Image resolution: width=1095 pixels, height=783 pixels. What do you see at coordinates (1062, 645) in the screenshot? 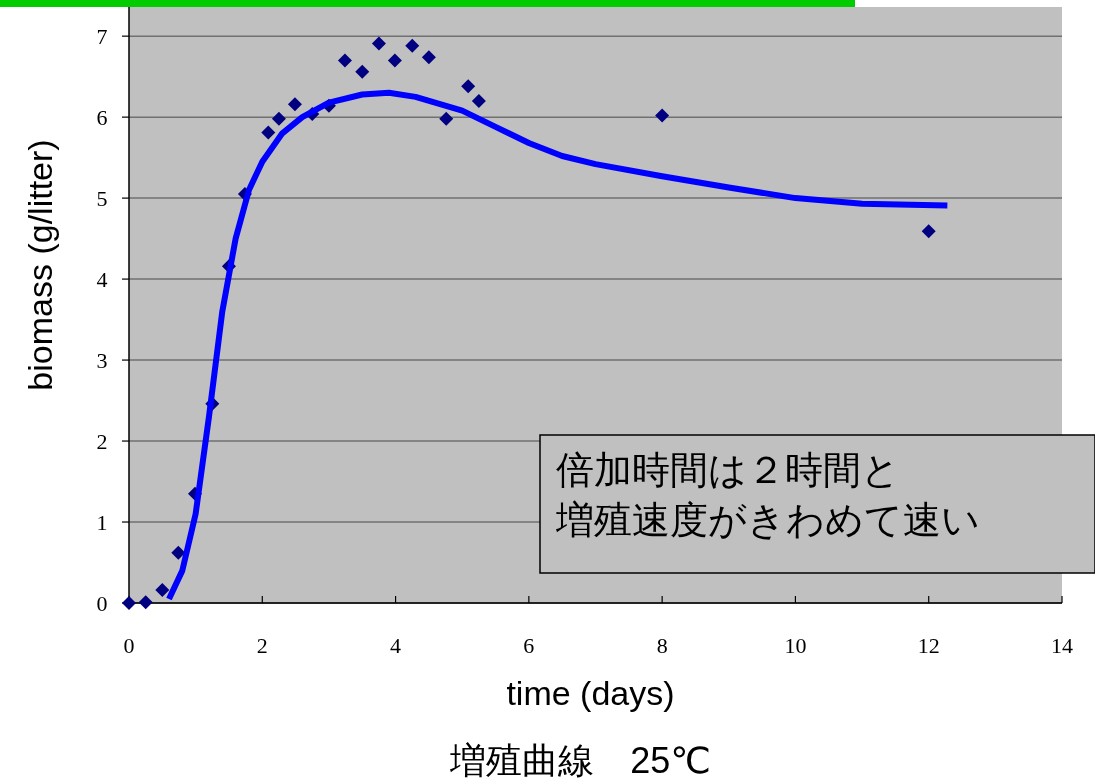
I see `x-tick-label: 14` at bounding box center [1062, 645].